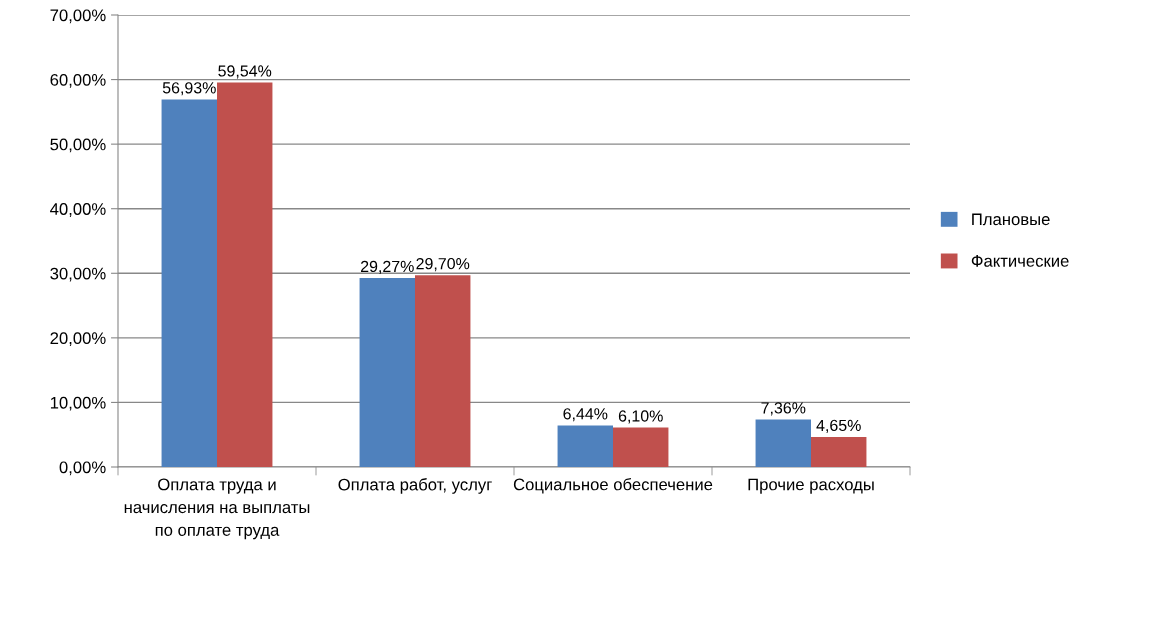 This screenshot has height=620, width=1152. I want to click on y-tick-label: 30,00%, so click(78, 274).